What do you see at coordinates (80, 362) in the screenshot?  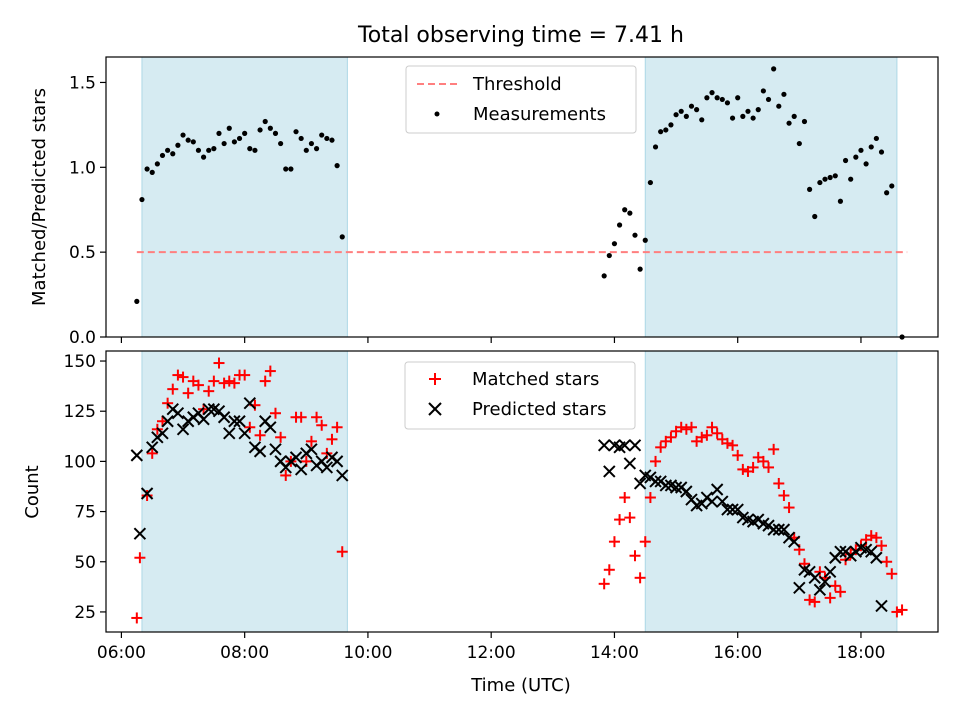 I see `bottom-y-tick-label: 150` at bounding box center [80, 362].